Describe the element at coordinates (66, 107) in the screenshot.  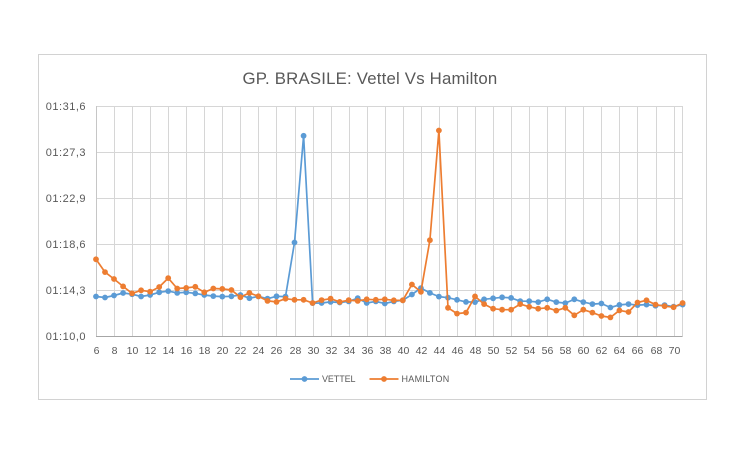
I see `svg-text: 01:31,6` at that location.